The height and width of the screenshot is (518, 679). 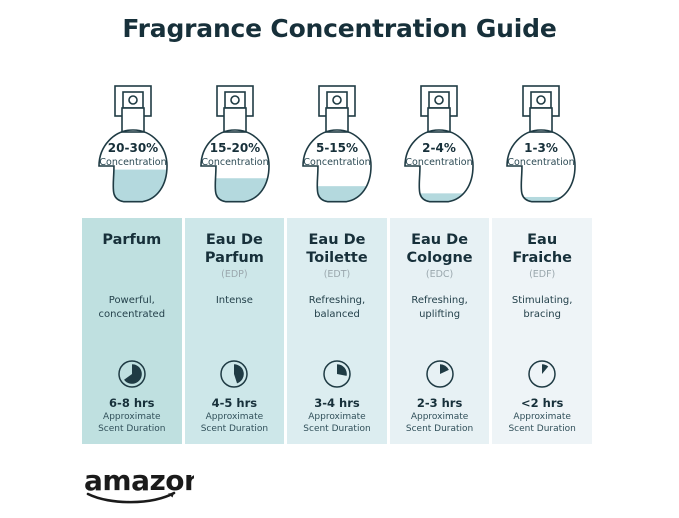 I want to click on bottle-illustration: 5-15% Concentration, so click(x=337, y=144).